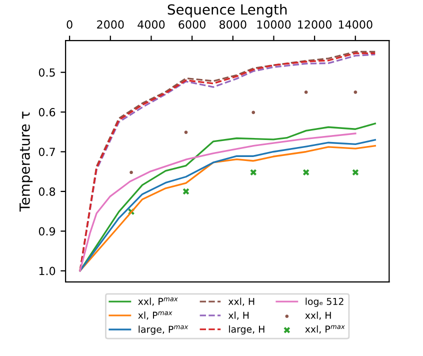 The height and width of the screenshot is (356, 423). Describe the element at coordinates (192, 24) in the screenshot. I see `x-tick-label: 6000` at that location.